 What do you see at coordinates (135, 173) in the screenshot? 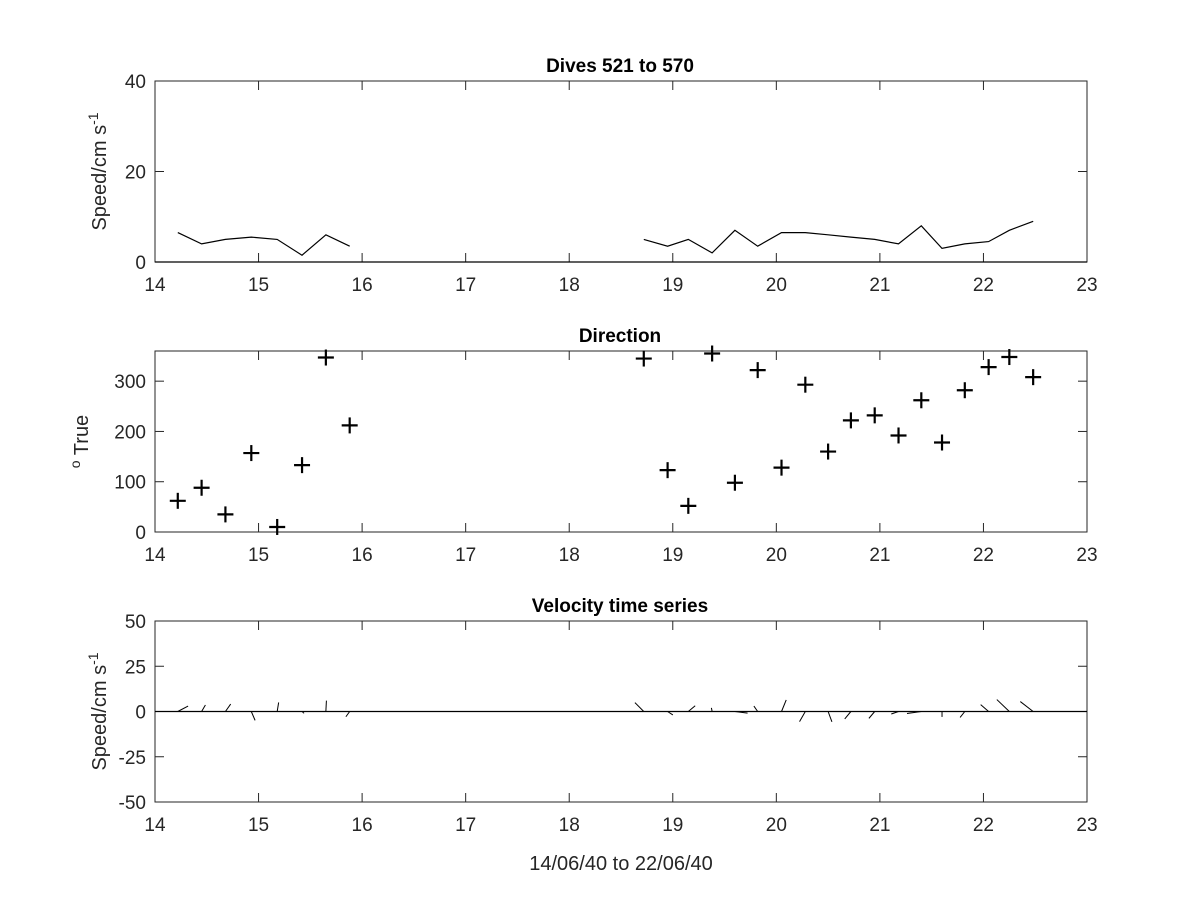
I see `y-tick-label: 20` at bounding box center [135, 173].